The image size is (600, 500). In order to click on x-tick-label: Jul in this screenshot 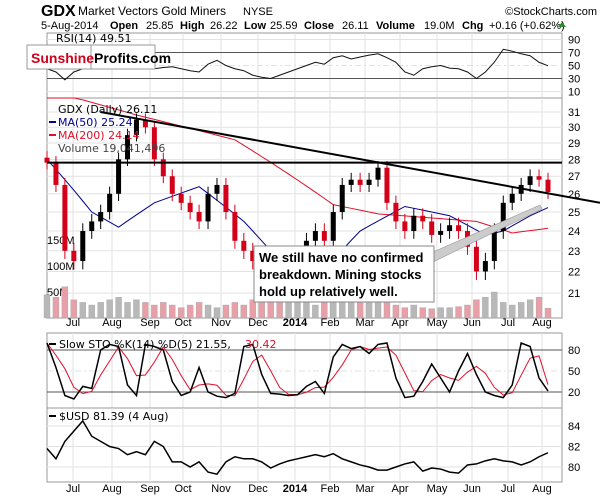, I will do `click(73, 323)`.